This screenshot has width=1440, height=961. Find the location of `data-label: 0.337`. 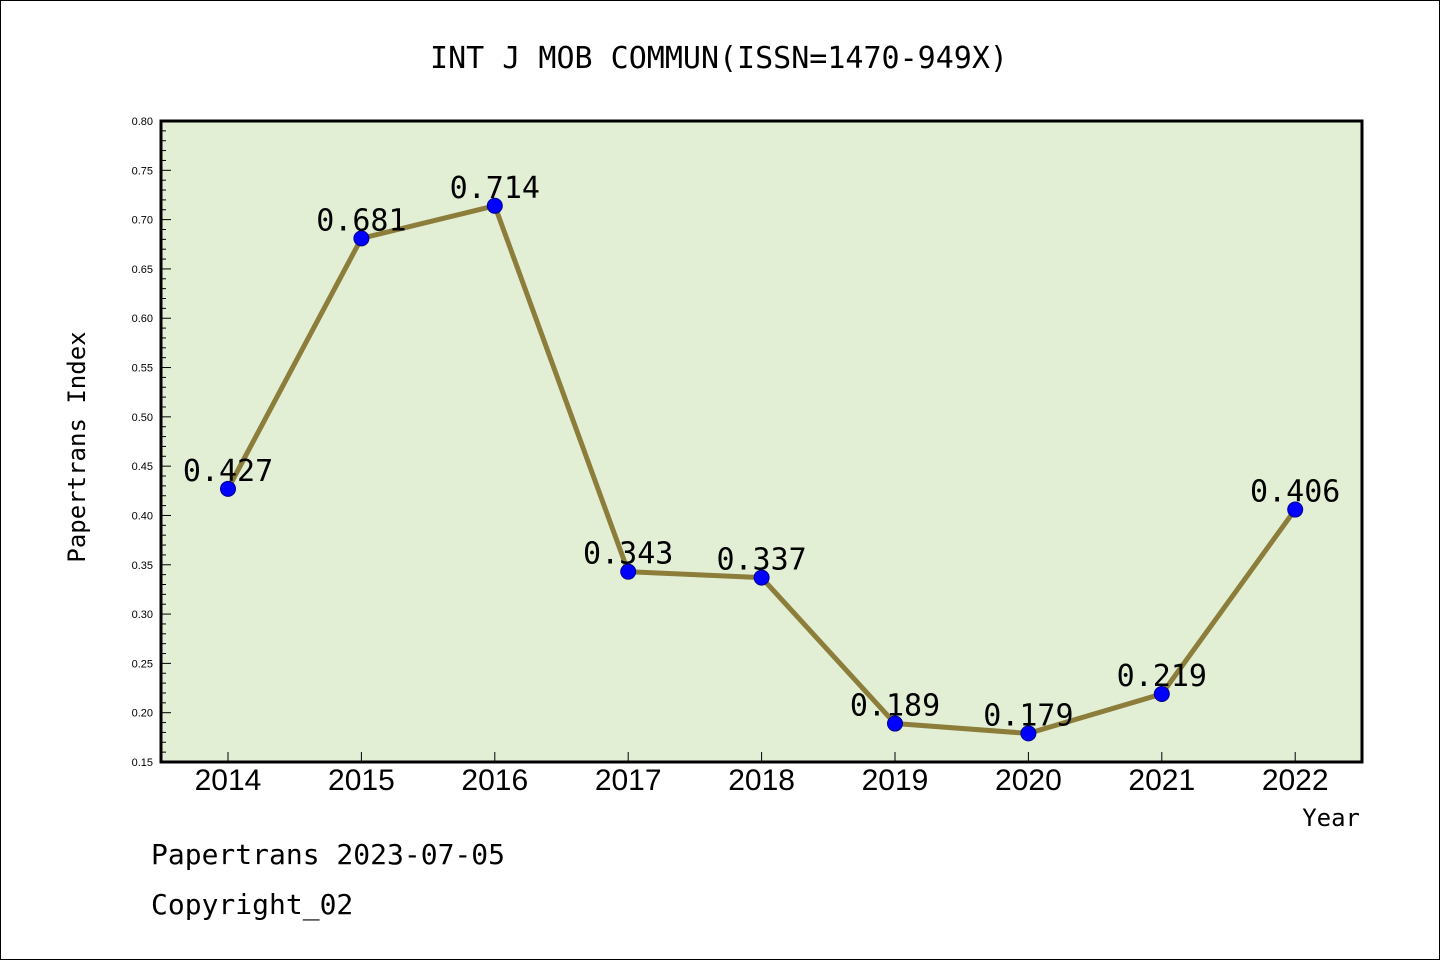

data-label: 0.337 is located at coordinates (761, 560).